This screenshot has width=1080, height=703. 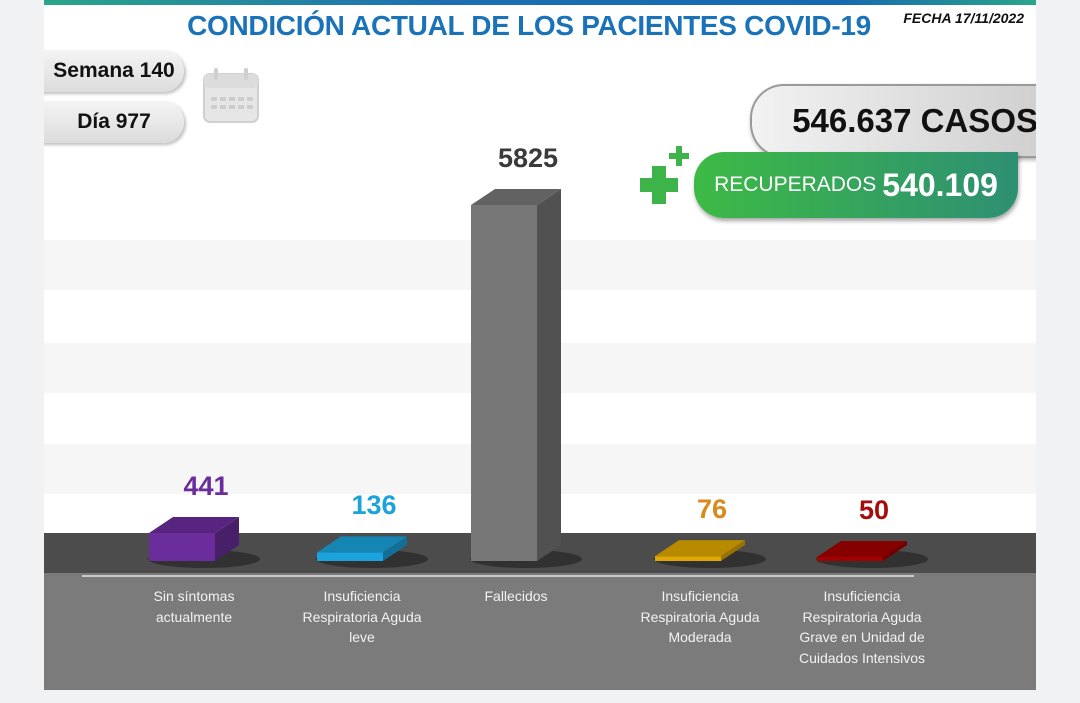 I want to click on category-label-line: Moderada, so click(x=700, y=637).